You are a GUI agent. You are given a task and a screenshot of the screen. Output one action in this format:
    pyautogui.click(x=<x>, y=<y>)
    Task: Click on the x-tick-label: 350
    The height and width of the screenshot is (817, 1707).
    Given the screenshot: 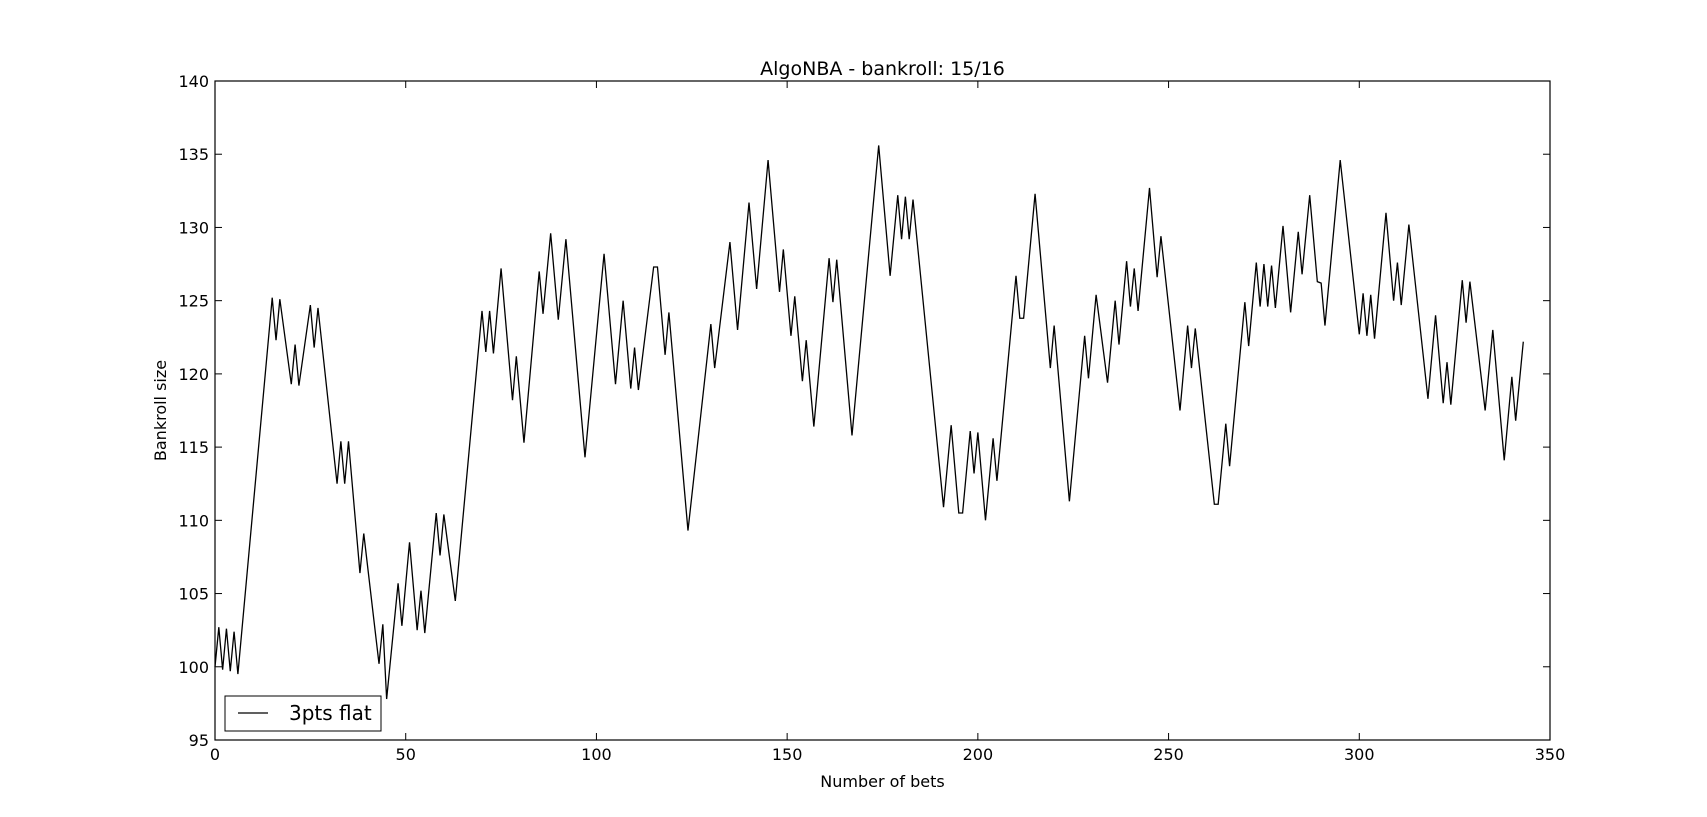 What is the action you would take?
    pyautogui.click(x=1550, y=754)
    